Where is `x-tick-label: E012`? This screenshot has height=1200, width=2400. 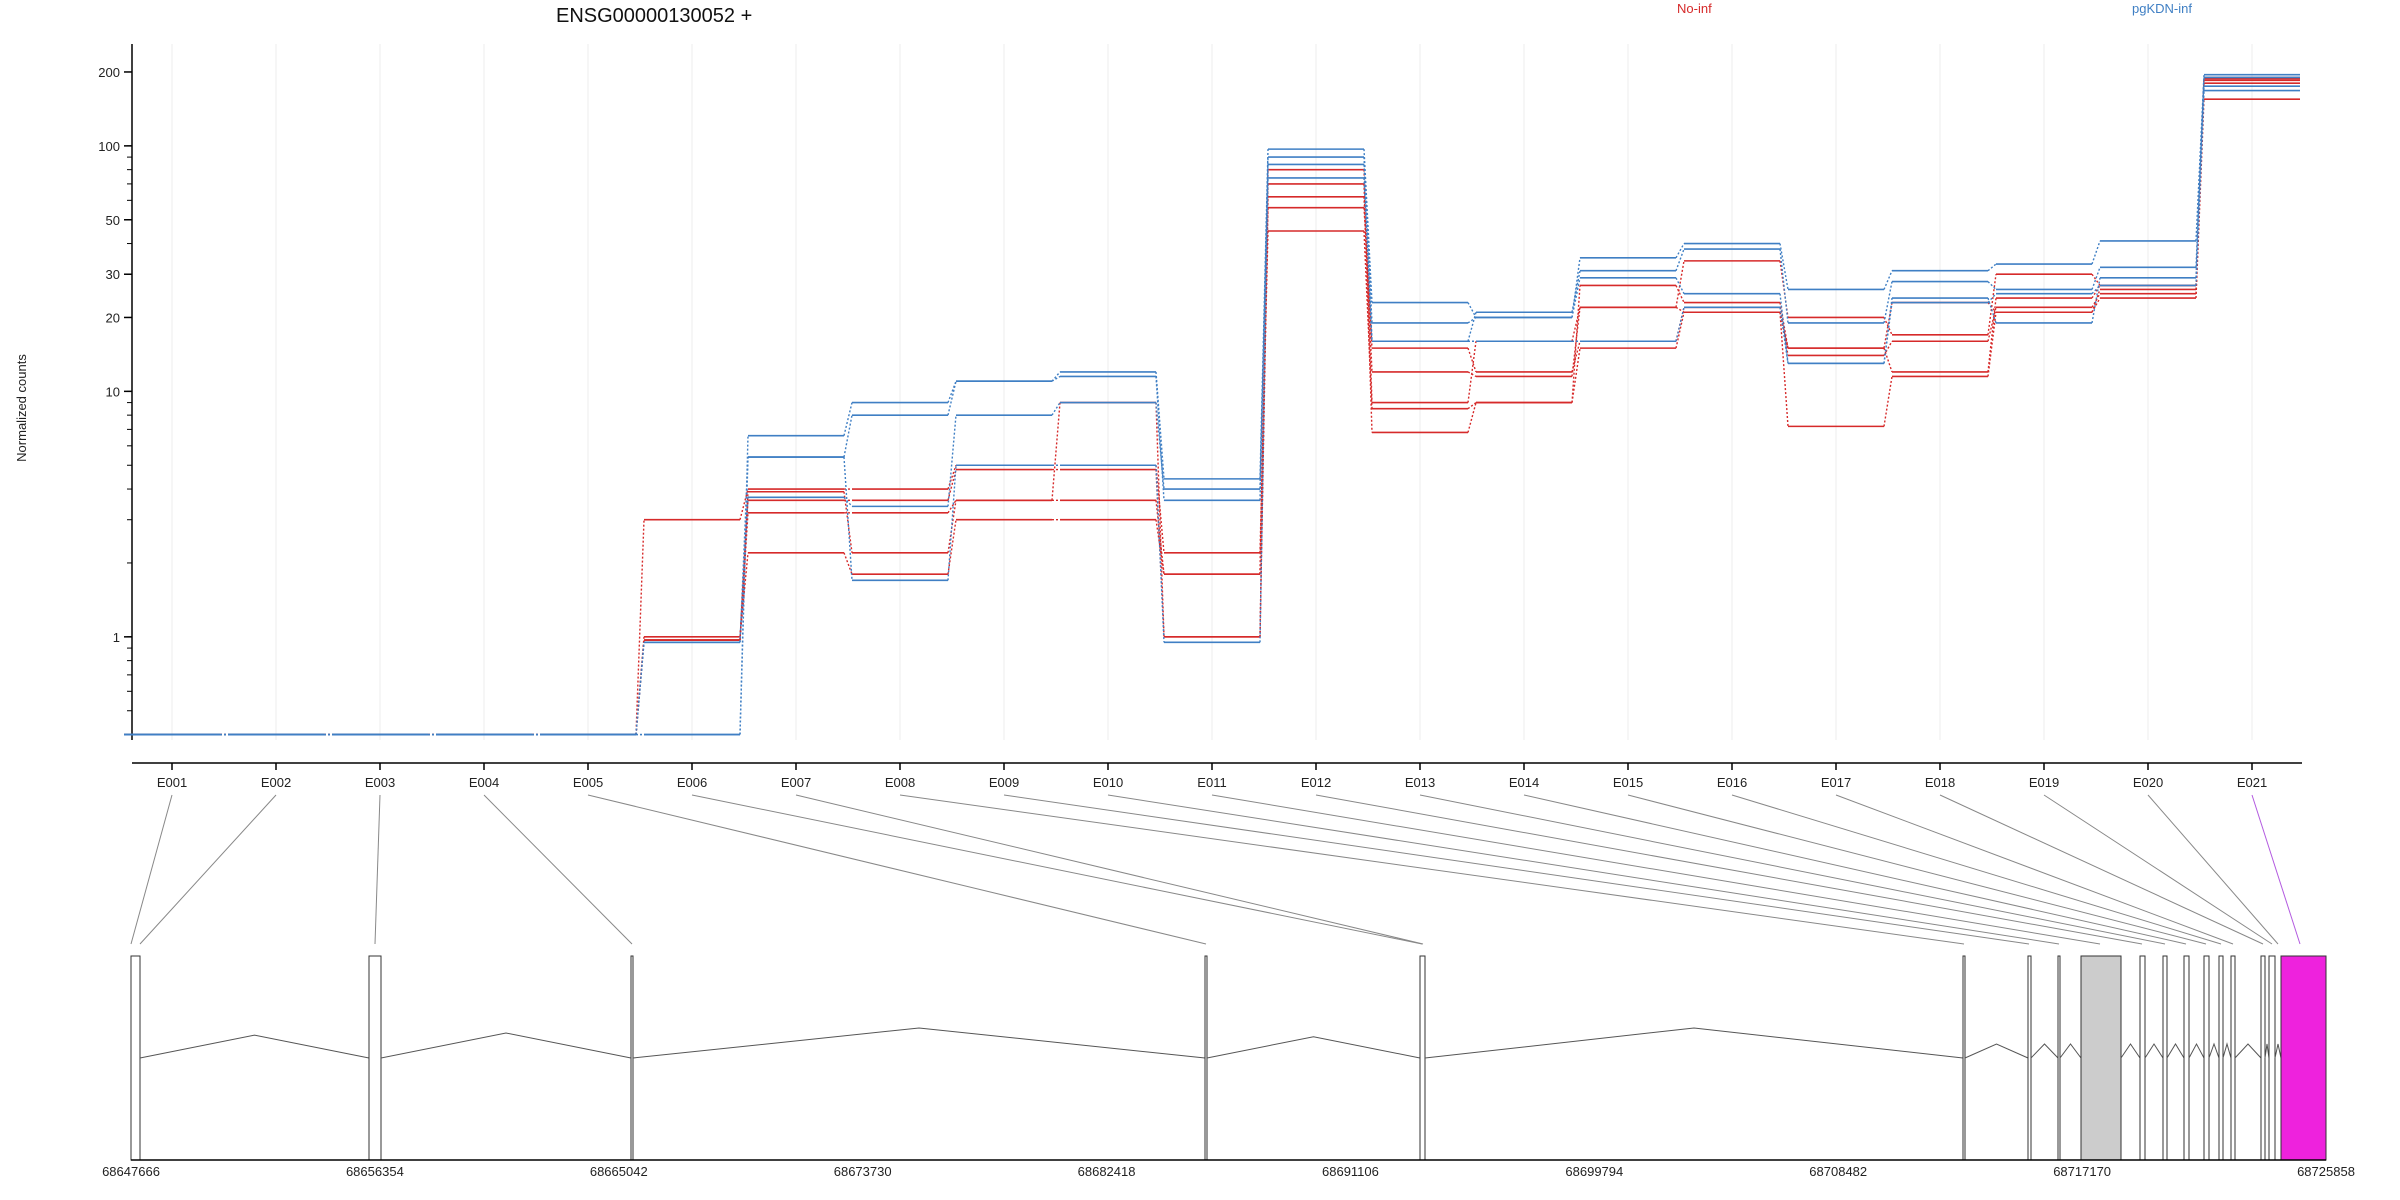 x-tick-label: E012 is located at coordinates (1316, 782).